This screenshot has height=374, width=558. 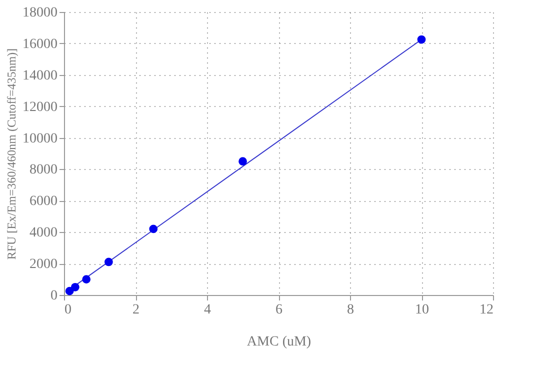 What do you see at coordinates (44, 233) in the screenshot?
I see `y-tick-label: 4000` at bounding box center [44, 233].